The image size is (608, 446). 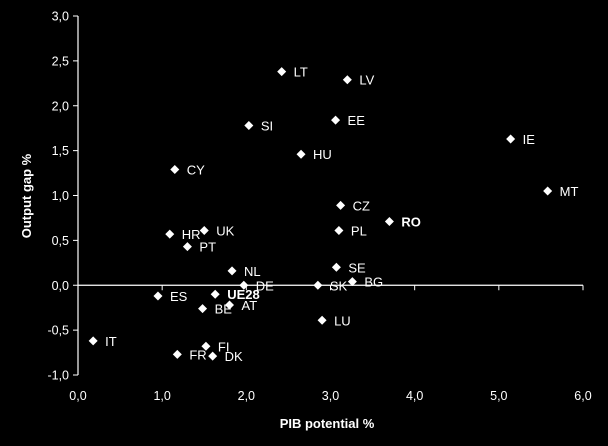 I want to click on y-tick-label: 2,5, so click(x=60, y=61).